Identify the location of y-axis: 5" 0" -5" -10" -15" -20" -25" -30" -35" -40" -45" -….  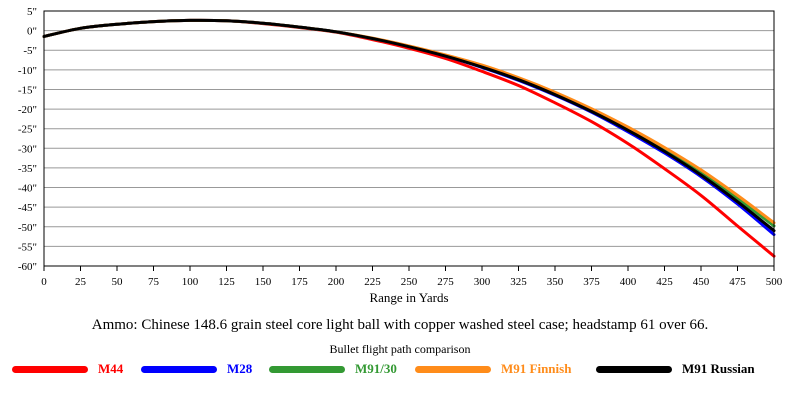
(27, 139).